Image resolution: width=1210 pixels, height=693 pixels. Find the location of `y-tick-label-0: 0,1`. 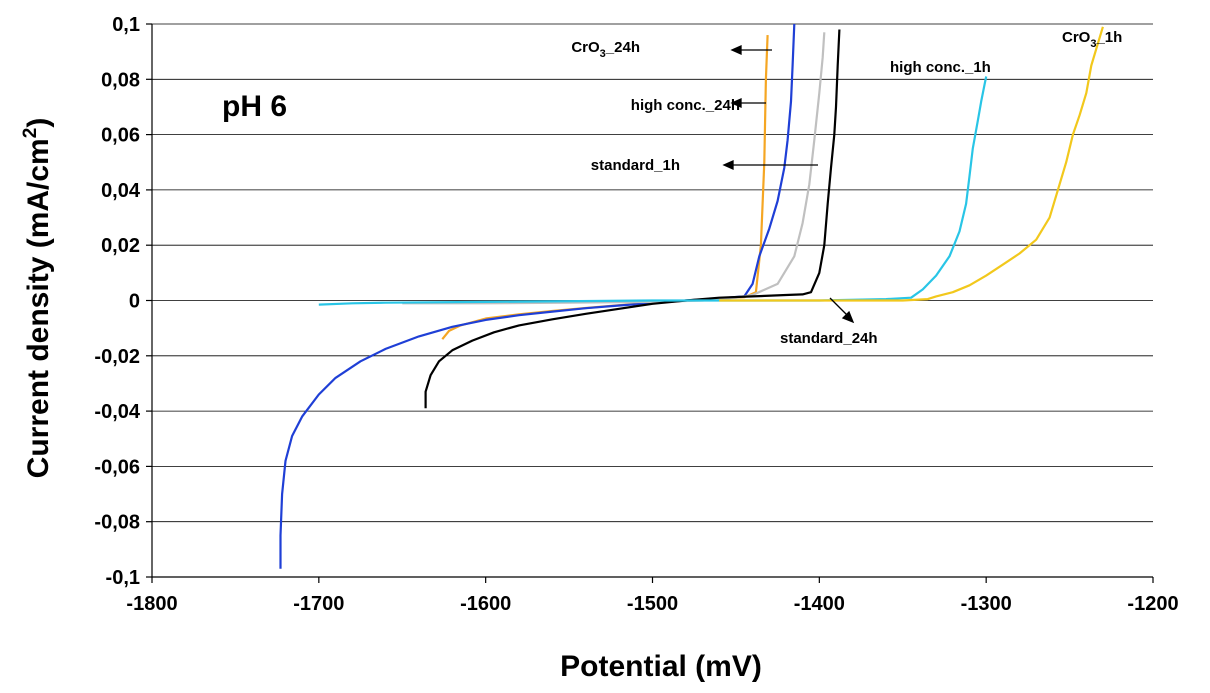

y-tick-label-0: 0,1 is located at coordinates (126, 25).